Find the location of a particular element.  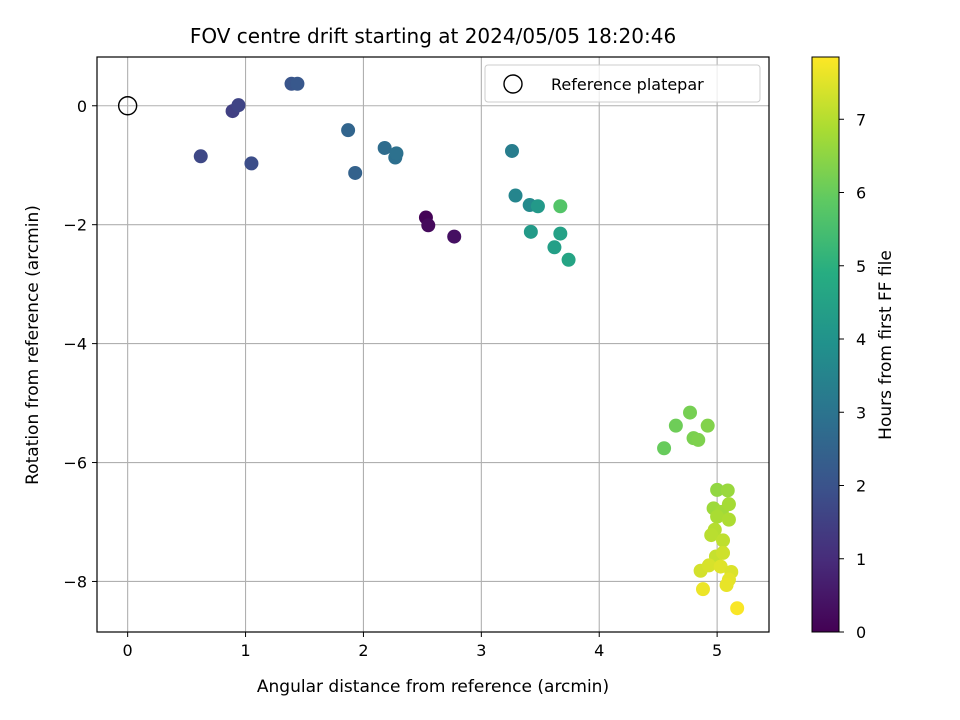

y-tick-label: −8 is located at coordinates (75, 581).